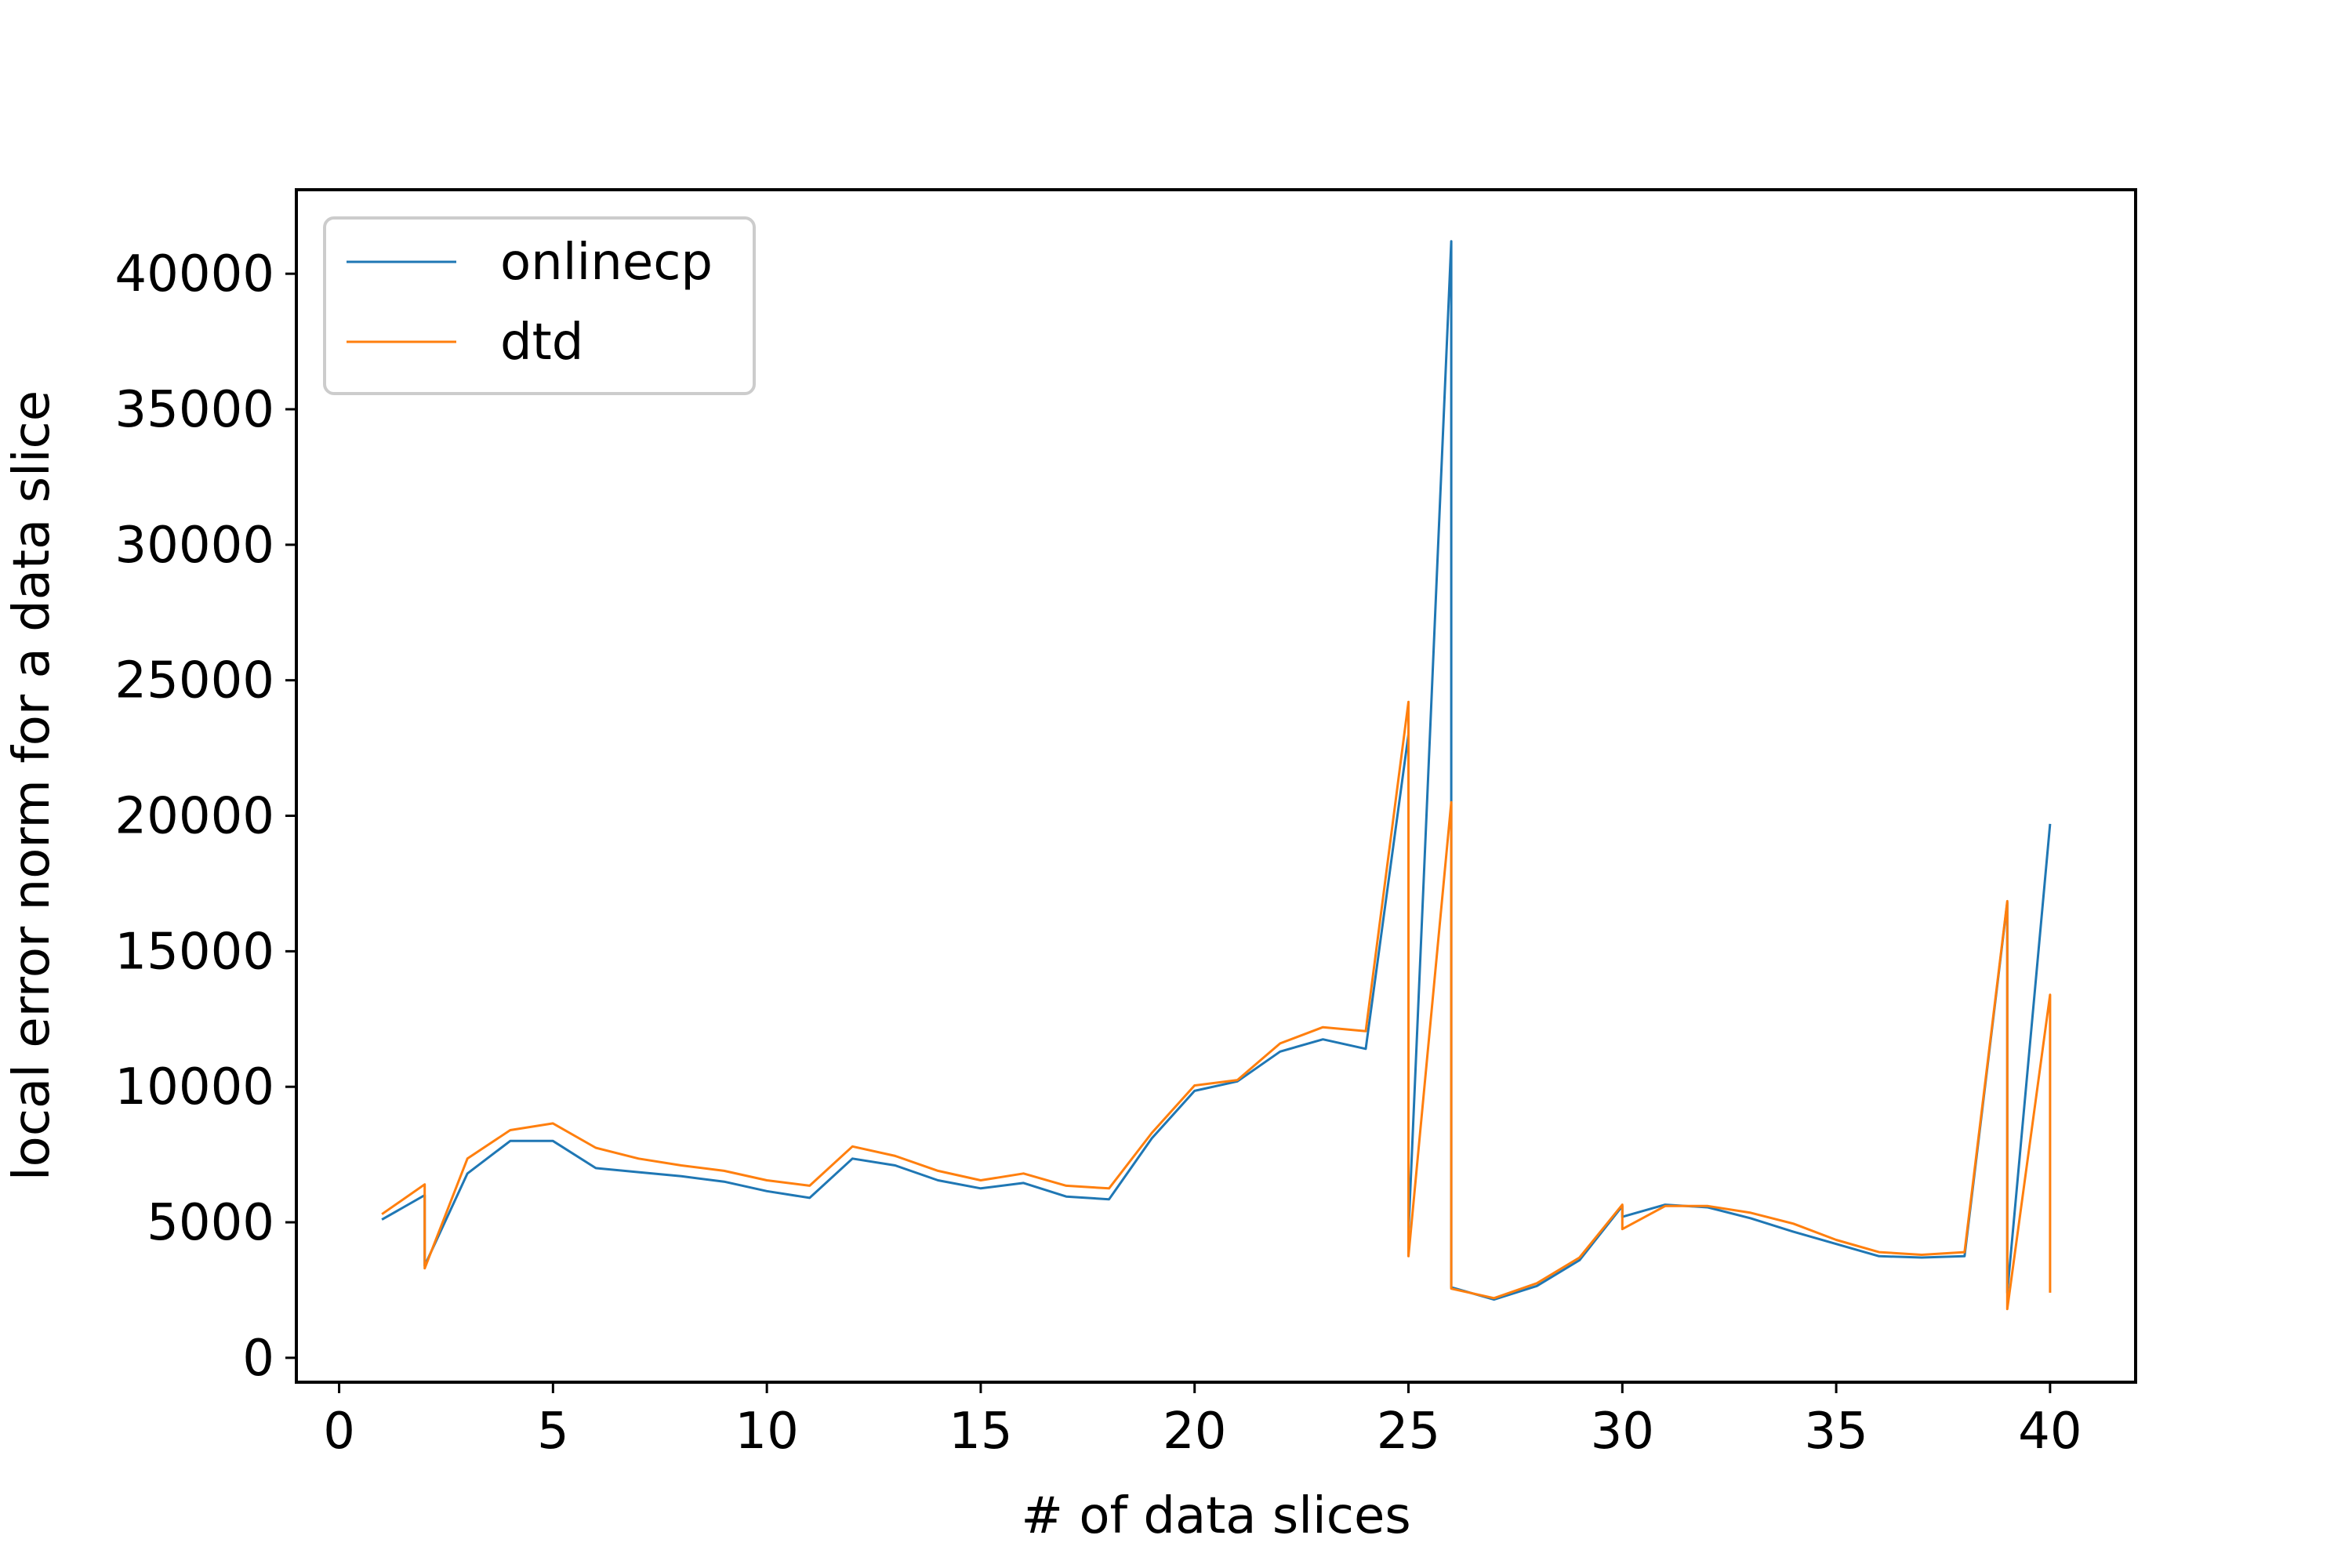  I want to click on legend-label-onlinecp: onlinecp, so click(606, 263).